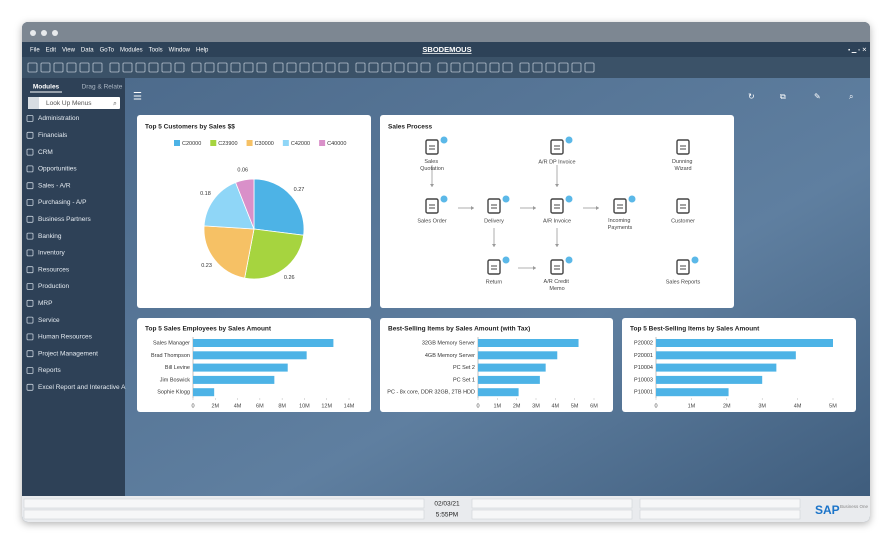 Image resolution: width=894 pixels, height=550 pixels. I want to click on process-label: Delivery, so click(494, 221).